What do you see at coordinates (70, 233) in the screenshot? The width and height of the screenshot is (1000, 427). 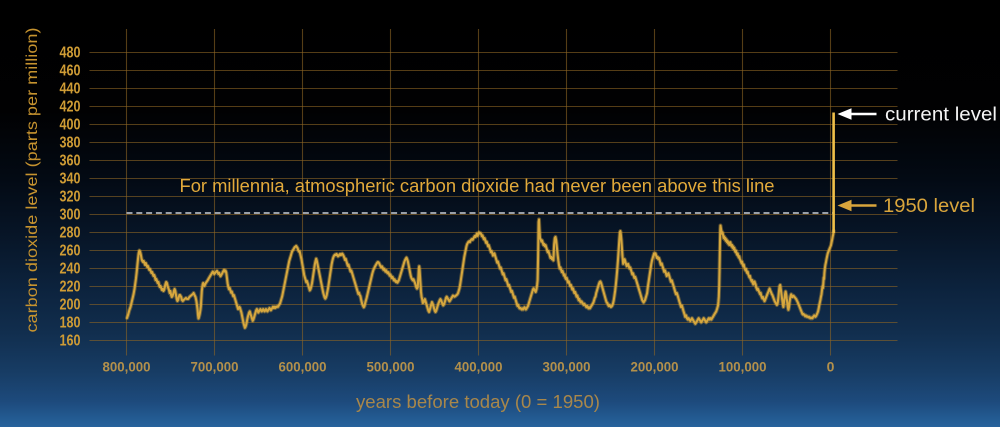 I see `svg-text: 280` at bounding box center [70, 233].